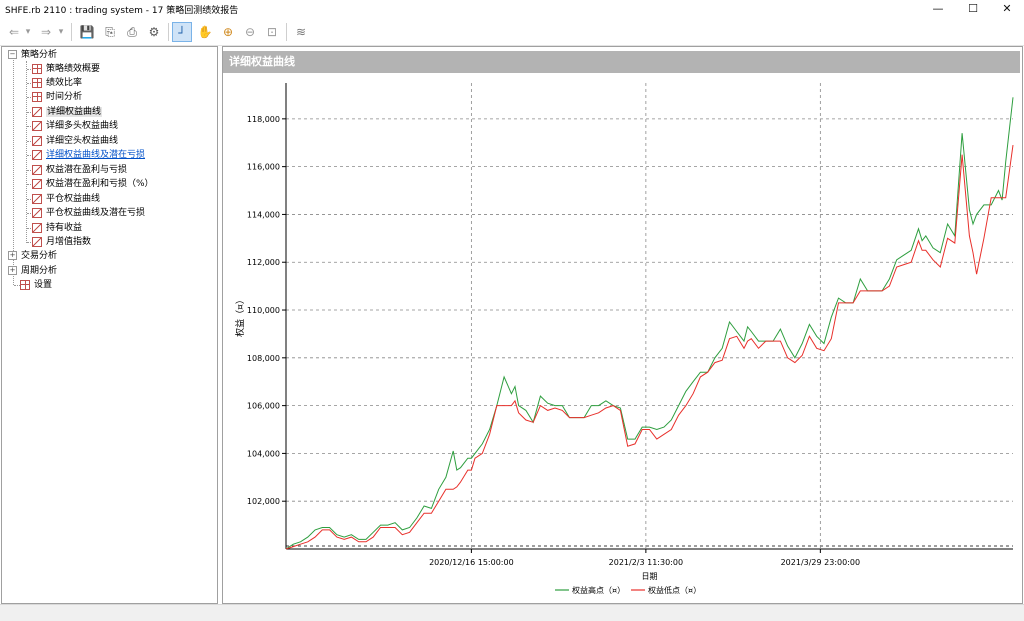  I want to click on y-axis-label: 权益（¤）, so click(240, 316).